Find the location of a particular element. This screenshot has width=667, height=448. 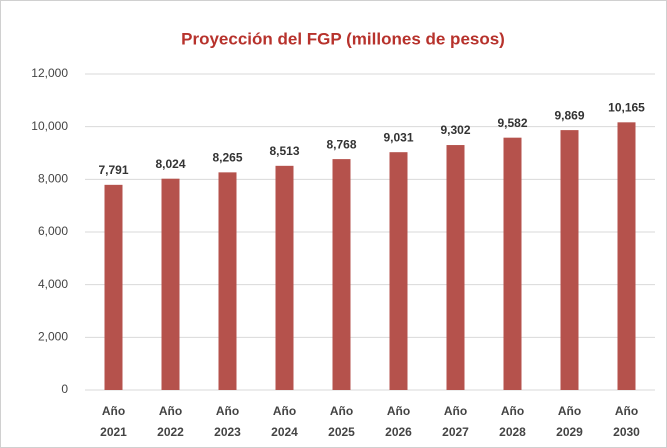

y-tick-label: 12,000 is located at coordinates (49, 73).